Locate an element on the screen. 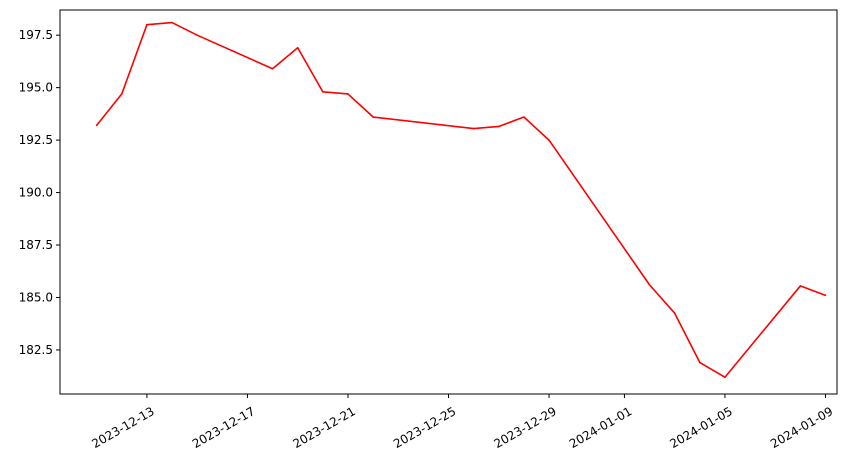 Image resolution: width=847 pixels, height=467 pixels. y-tick-label: 192.5 is located at coordinates (36, 140).